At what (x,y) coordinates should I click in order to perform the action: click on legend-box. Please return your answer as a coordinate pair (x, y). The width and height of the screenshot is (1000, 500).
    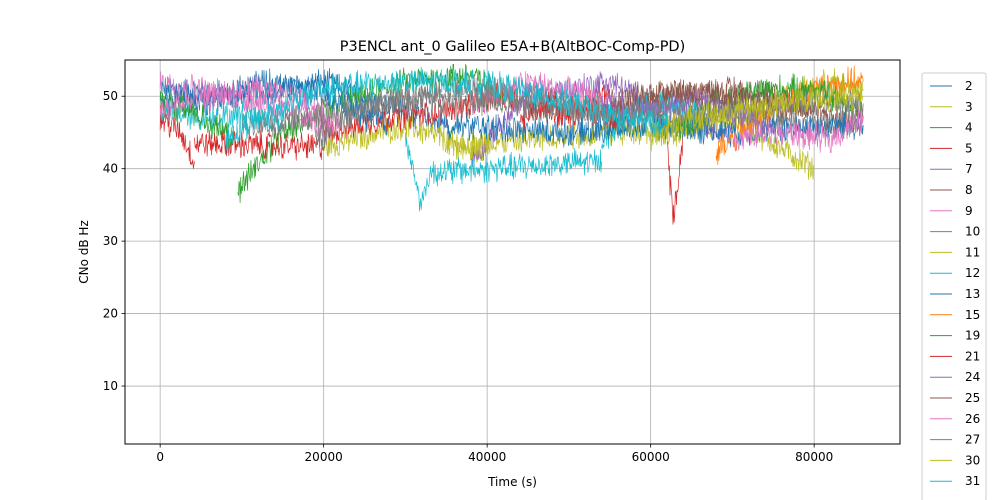
    Looking at the image, I should click on (954, 286).